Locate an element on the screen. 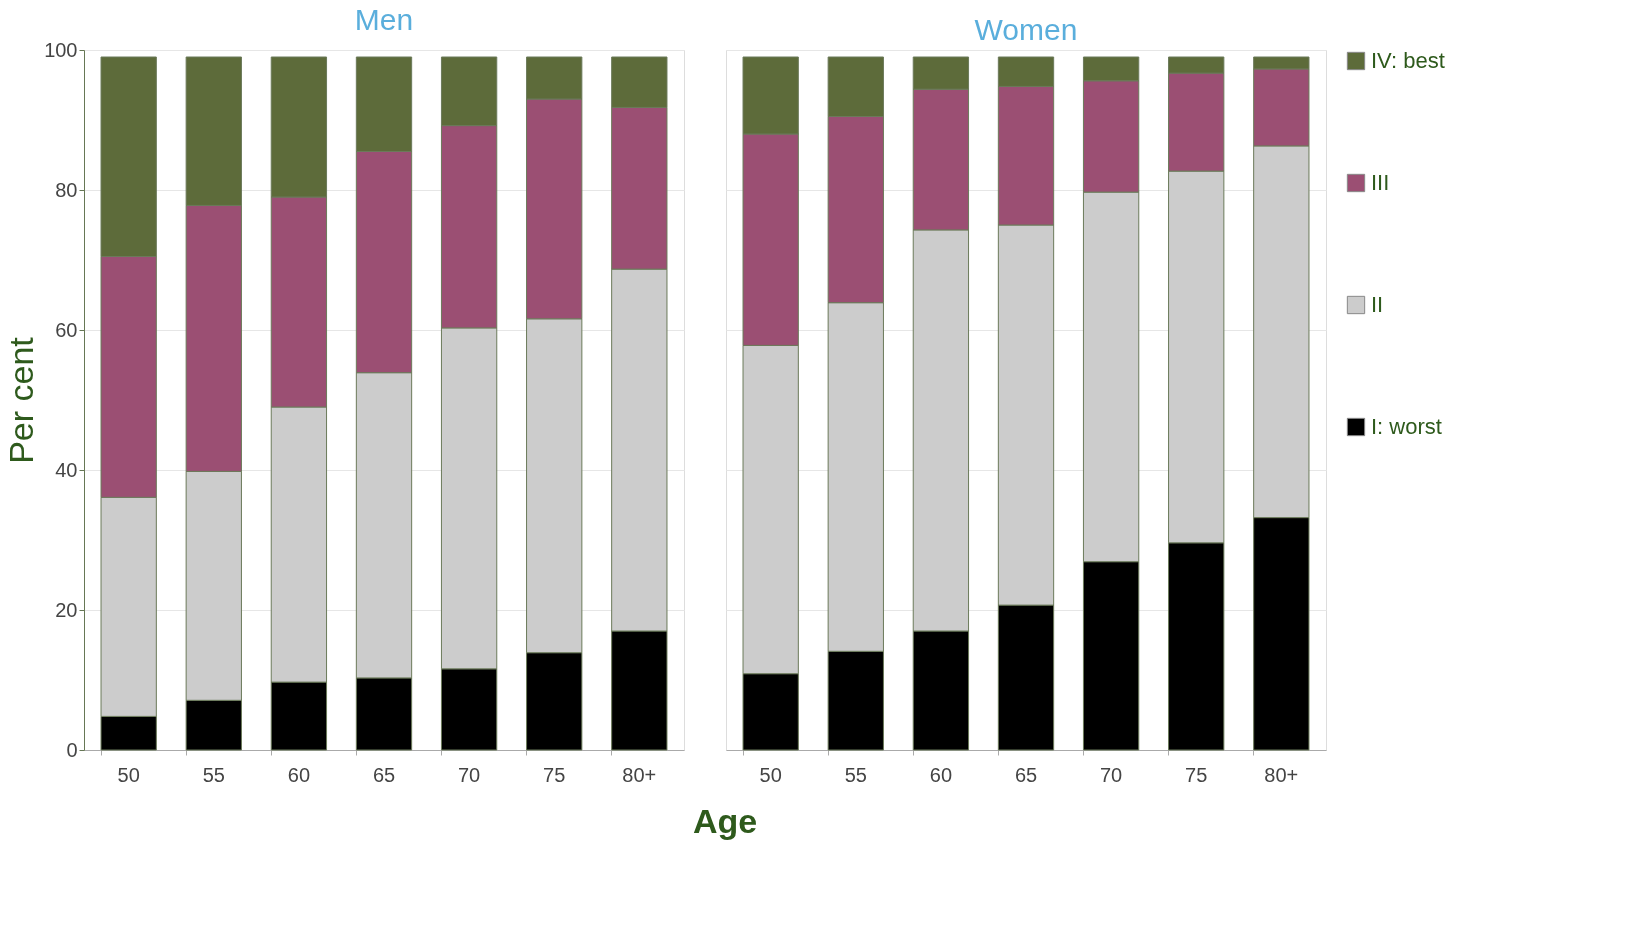 Image resolution: width=1636 pixels, height=950 pixels. y-tick-label: 20 is located at coordinates (66, 609).